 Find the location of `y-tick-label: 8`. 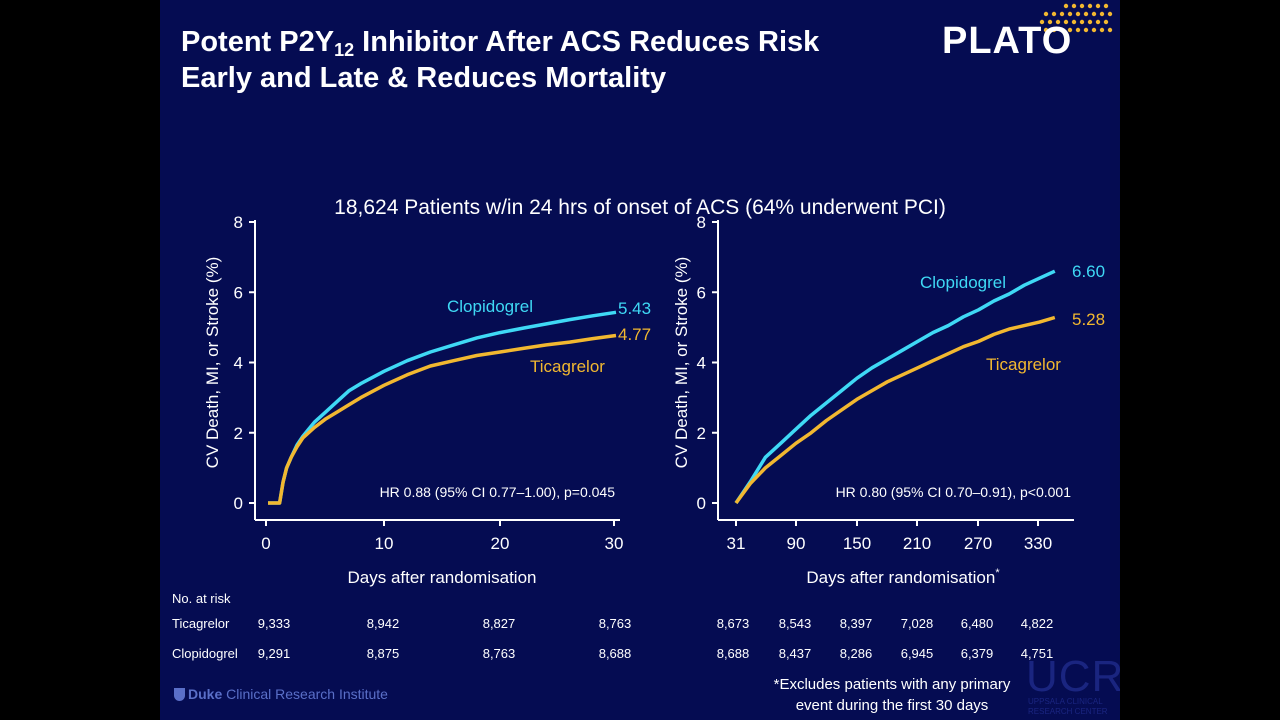

y-tick-label: 8 is located at coordinates (701, 222).